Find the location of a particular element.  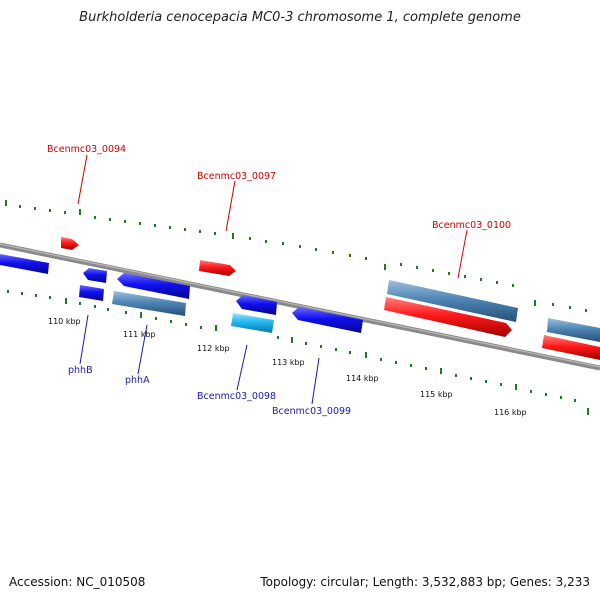

gene-feature-reverse-left is located at coordinates (24, 264).